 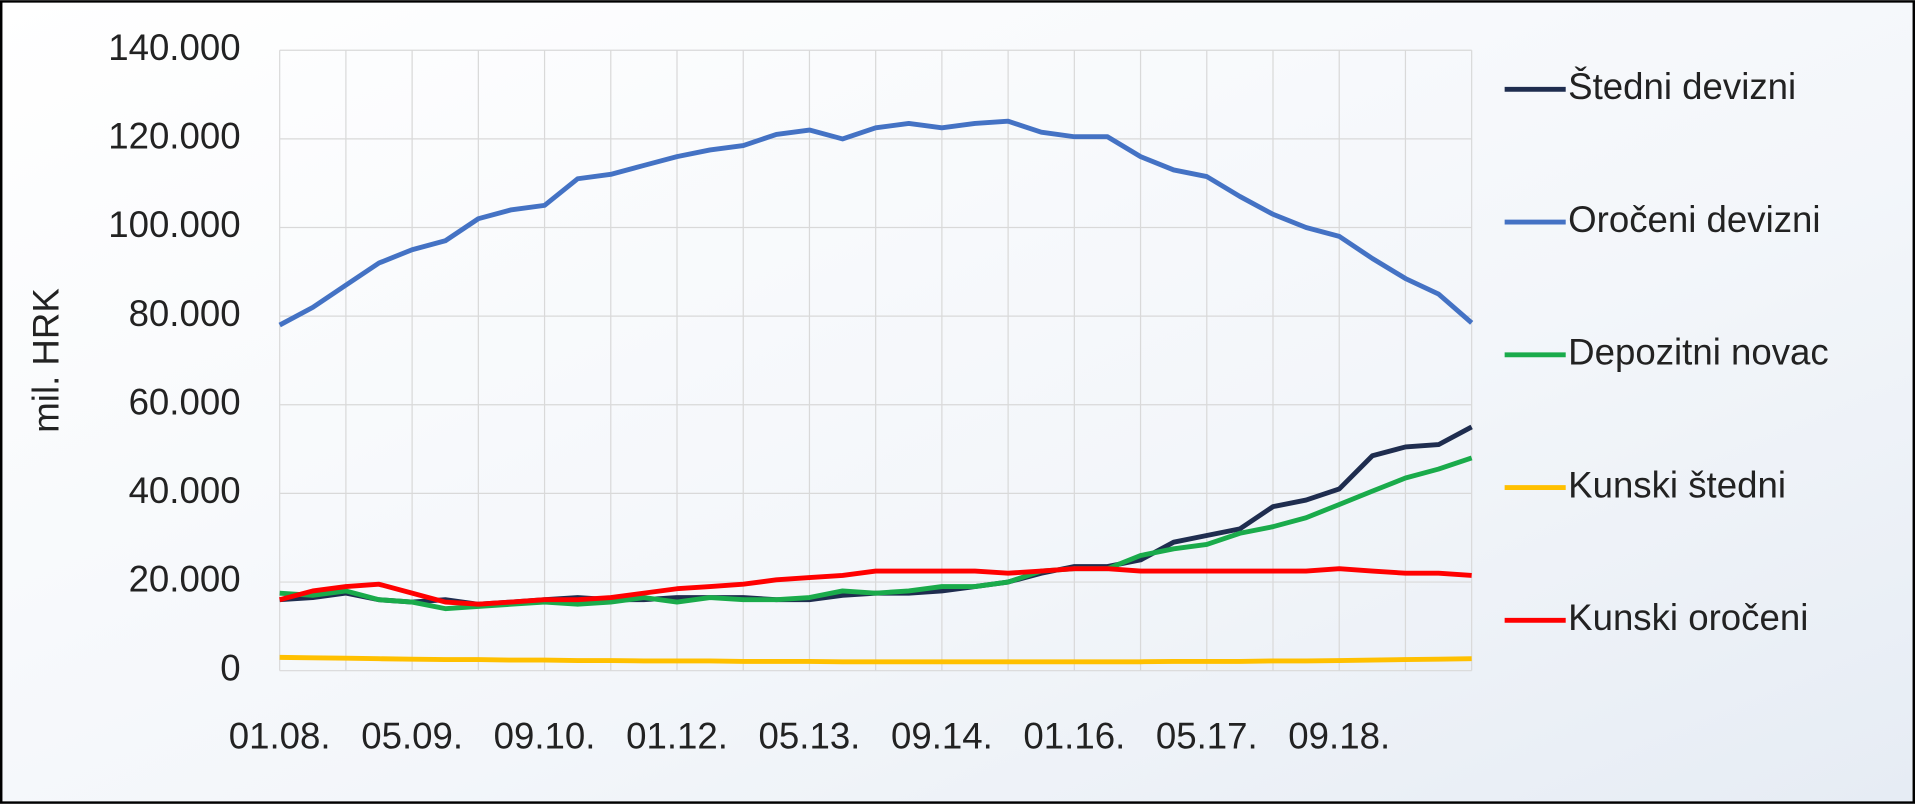 What do you see at coordinates (1698, 352) in the screenshot?
I see `legend-label: Depozitni novac` at bounding box center [1698, 352].